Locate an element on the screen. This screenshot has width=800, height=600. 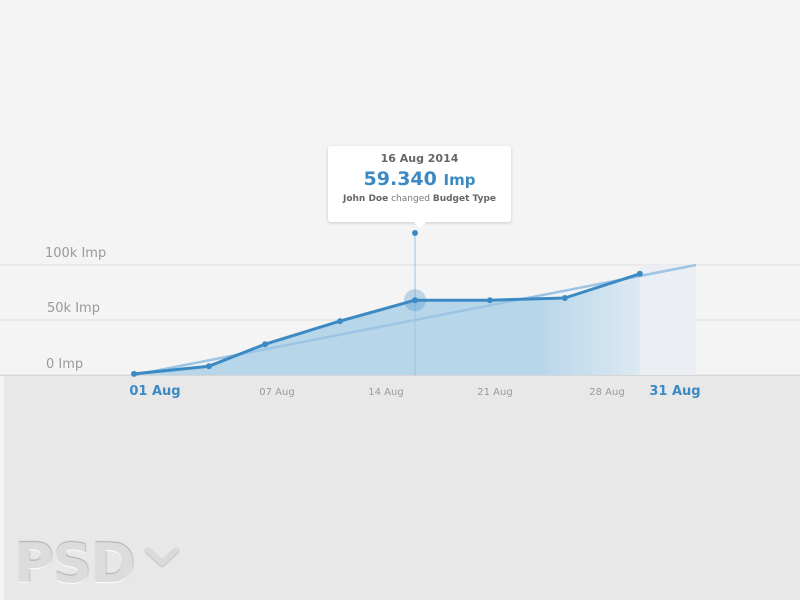
y-tick-label: 100k Imp is located at coordinates (76, 253).